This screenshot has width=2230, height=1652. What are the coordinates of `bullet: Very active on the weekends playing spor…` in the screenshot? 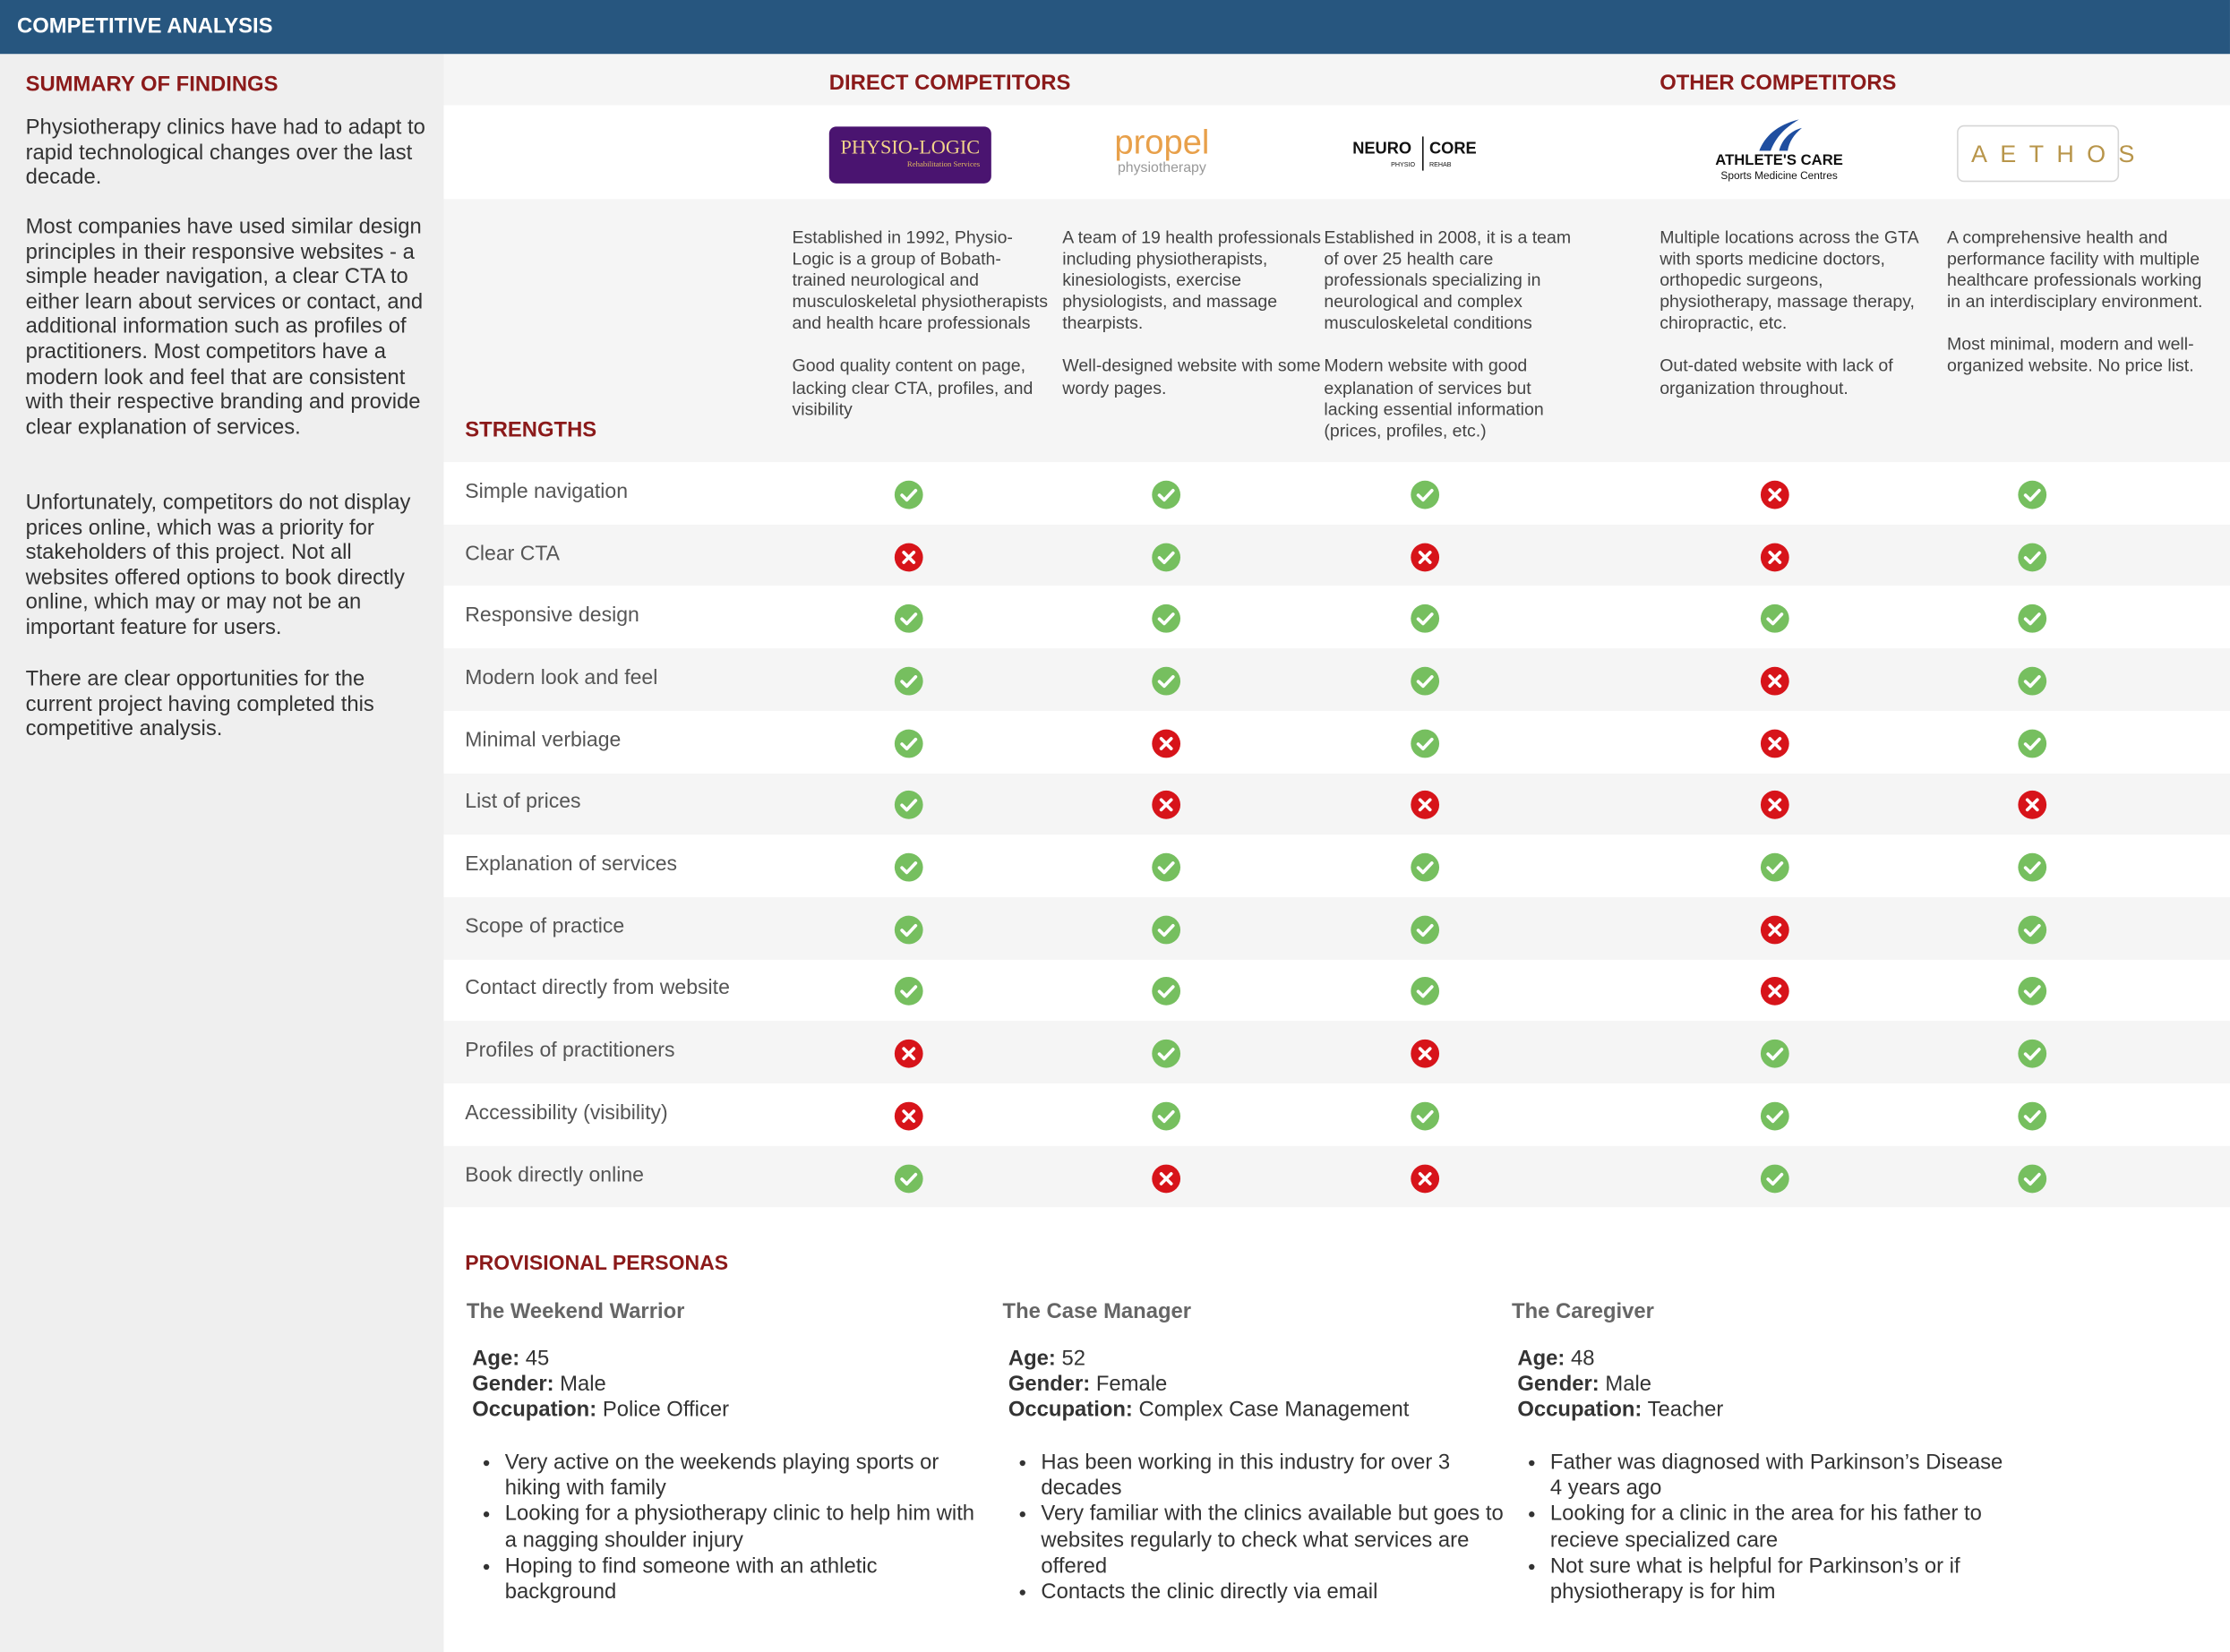 It's located at (747, 1476).